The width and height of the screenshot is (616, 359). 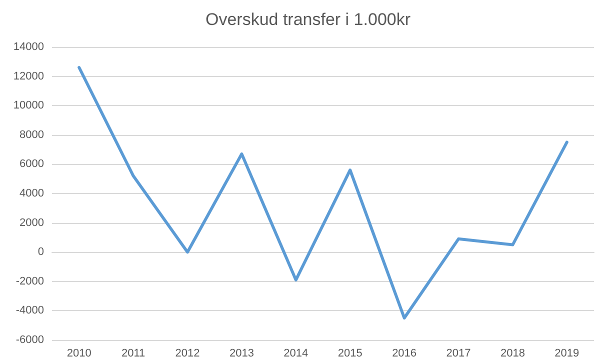 What do you see at coordinates (404, 353) in the screenshot?
I see `x-tick-label: 2016` at bounding box center [404, 353].